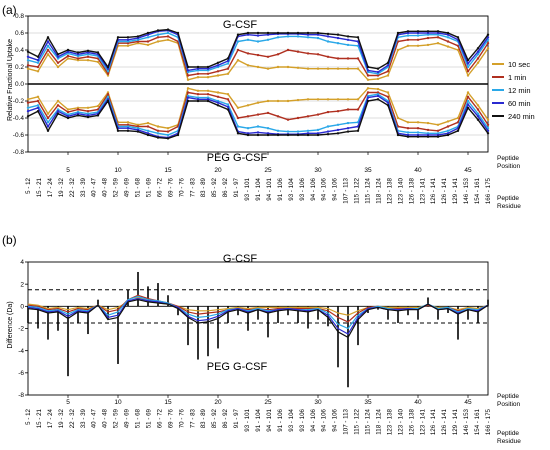  What do you see at coordinates (83, 187) in the screenshot?
I see `panel-a-residue-label: 33 - 39` at bounding box center [83, 187].